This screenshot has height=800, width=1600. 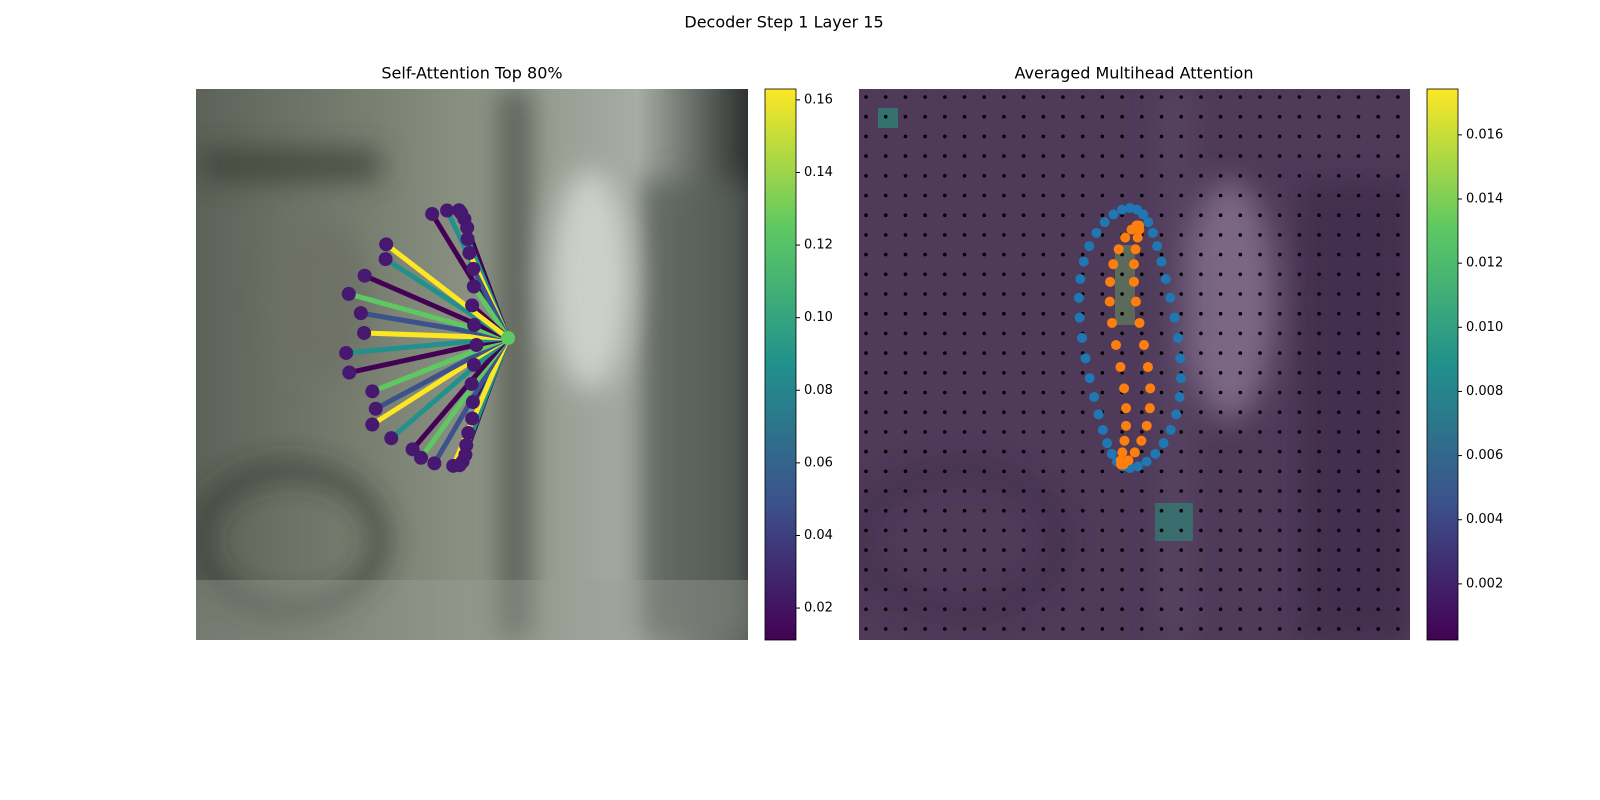 What do you see at coordinates (818, 245) in the screenshot?
I see `tick-label: 0.12` at bounding box center [818, 245].